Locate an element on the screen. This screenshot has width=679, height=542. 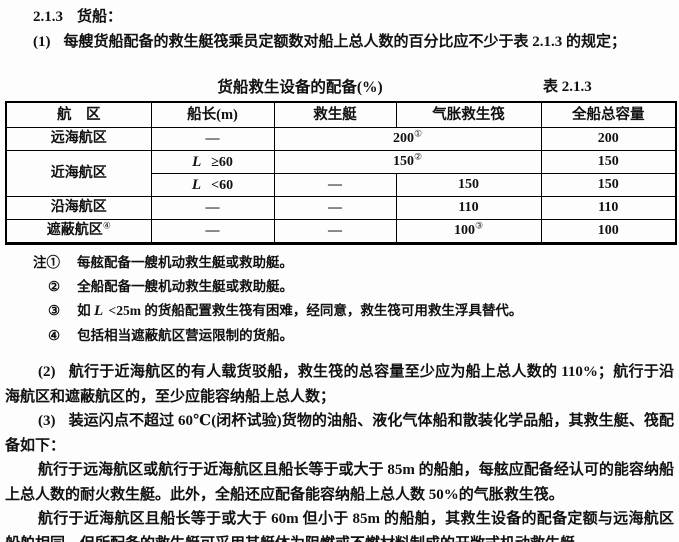
cell-zone: 遮蔽航区④ is located at coordinates (78, 231).